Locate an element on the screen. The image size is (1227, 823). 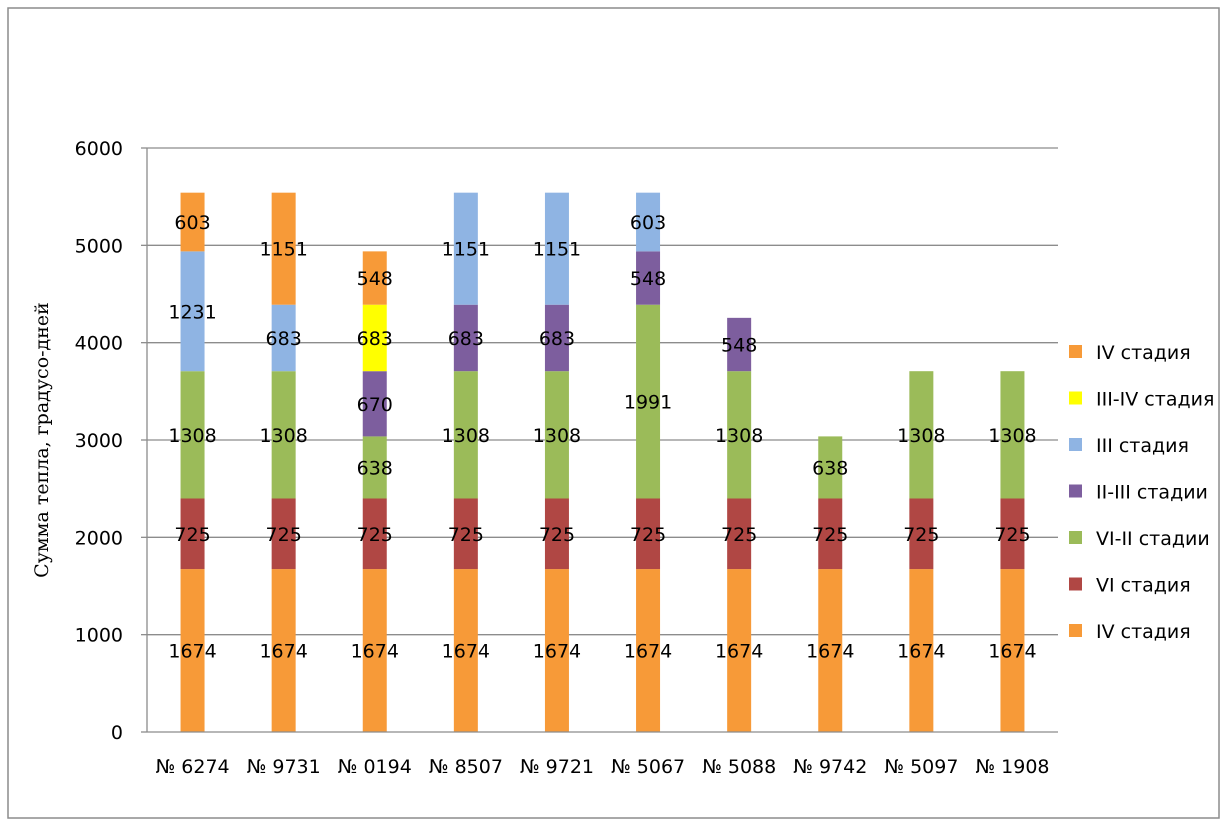
data-label: 1231 is located at coordinates (192, 312).